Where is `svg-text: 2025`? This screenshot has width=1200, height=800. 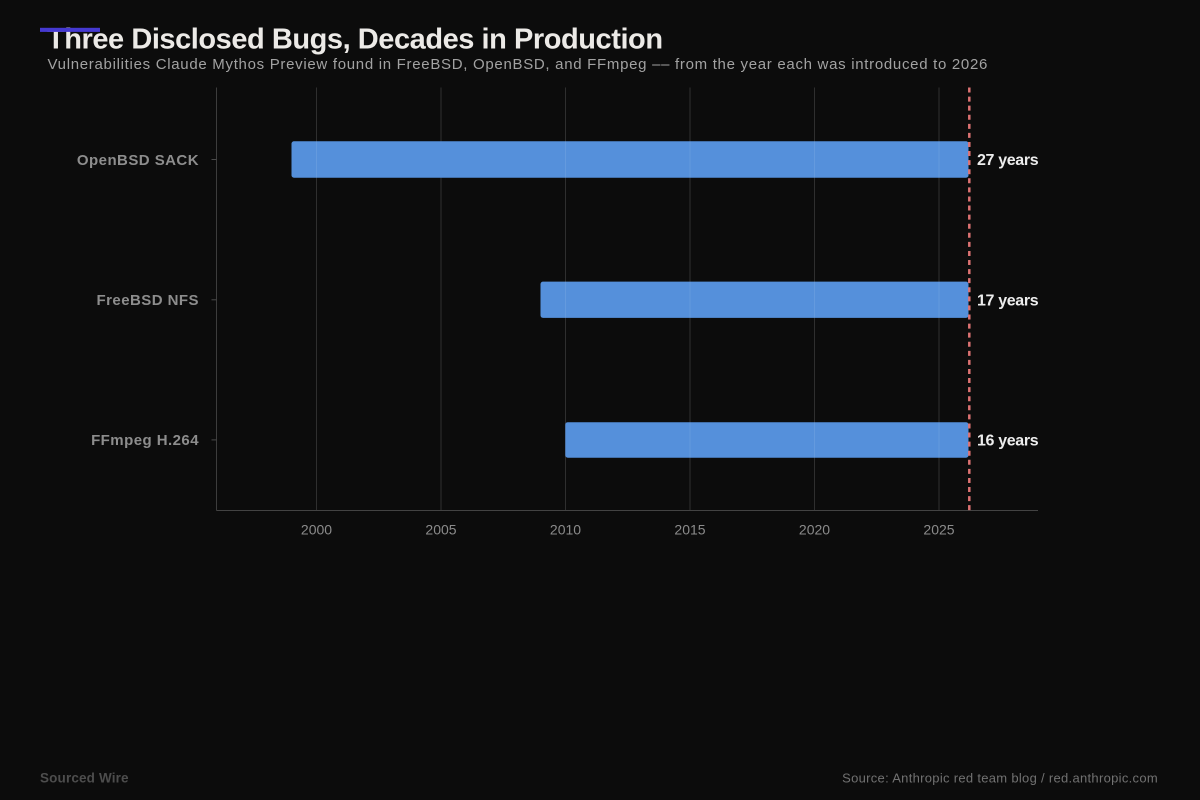 svg-text: 2025 is located at coordinates (938, 530).